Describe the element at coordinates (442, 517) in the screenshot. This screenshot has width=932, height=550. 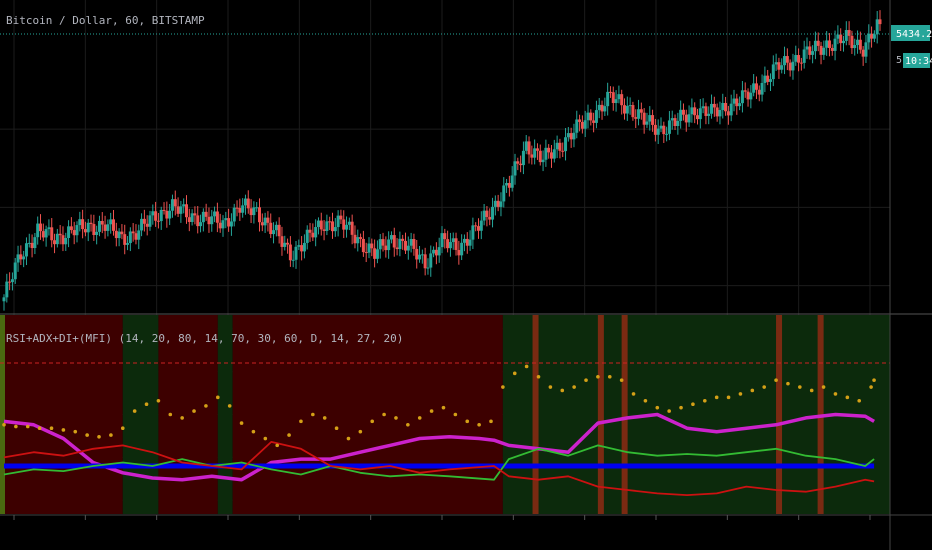
I see `time-axis` at that location.